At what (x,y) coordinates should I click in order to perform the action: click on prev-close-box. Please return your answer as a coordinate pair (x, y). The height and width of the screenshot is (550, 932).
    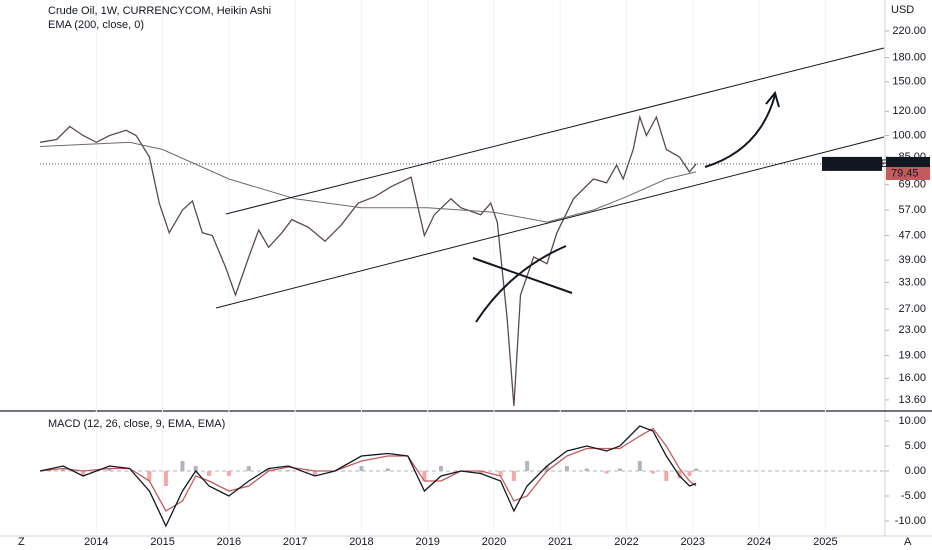
    Looking at the image, I should click on (908, 173).